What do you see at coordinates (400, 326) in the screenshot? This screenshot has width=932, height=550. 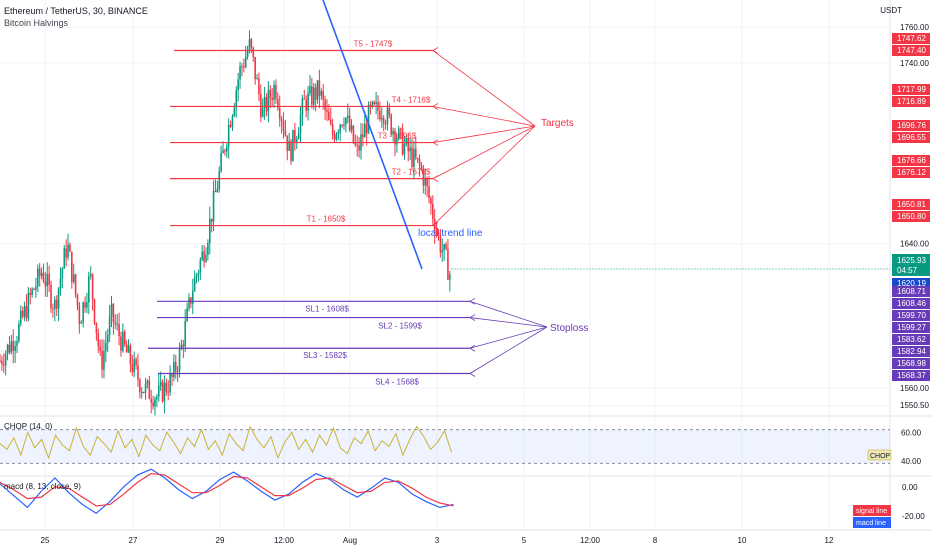 I see `stoploss-label: SL2 - 1599$` at bounding box center [400, 326].